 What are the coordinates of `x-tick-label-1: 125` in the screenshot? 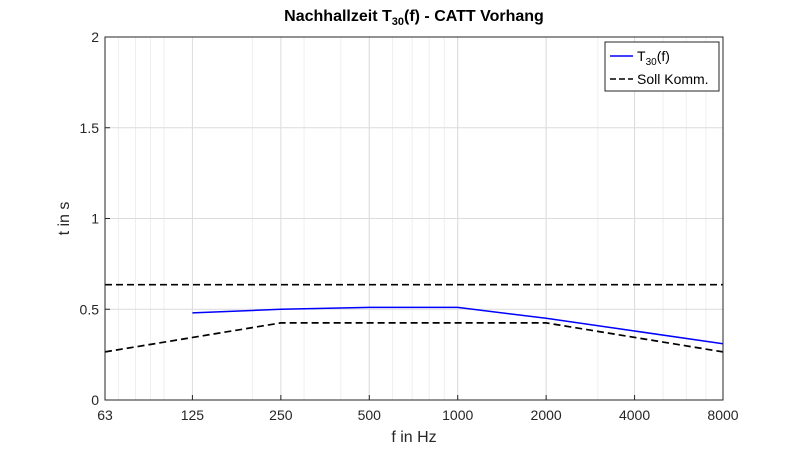 It's located at (193, 415).